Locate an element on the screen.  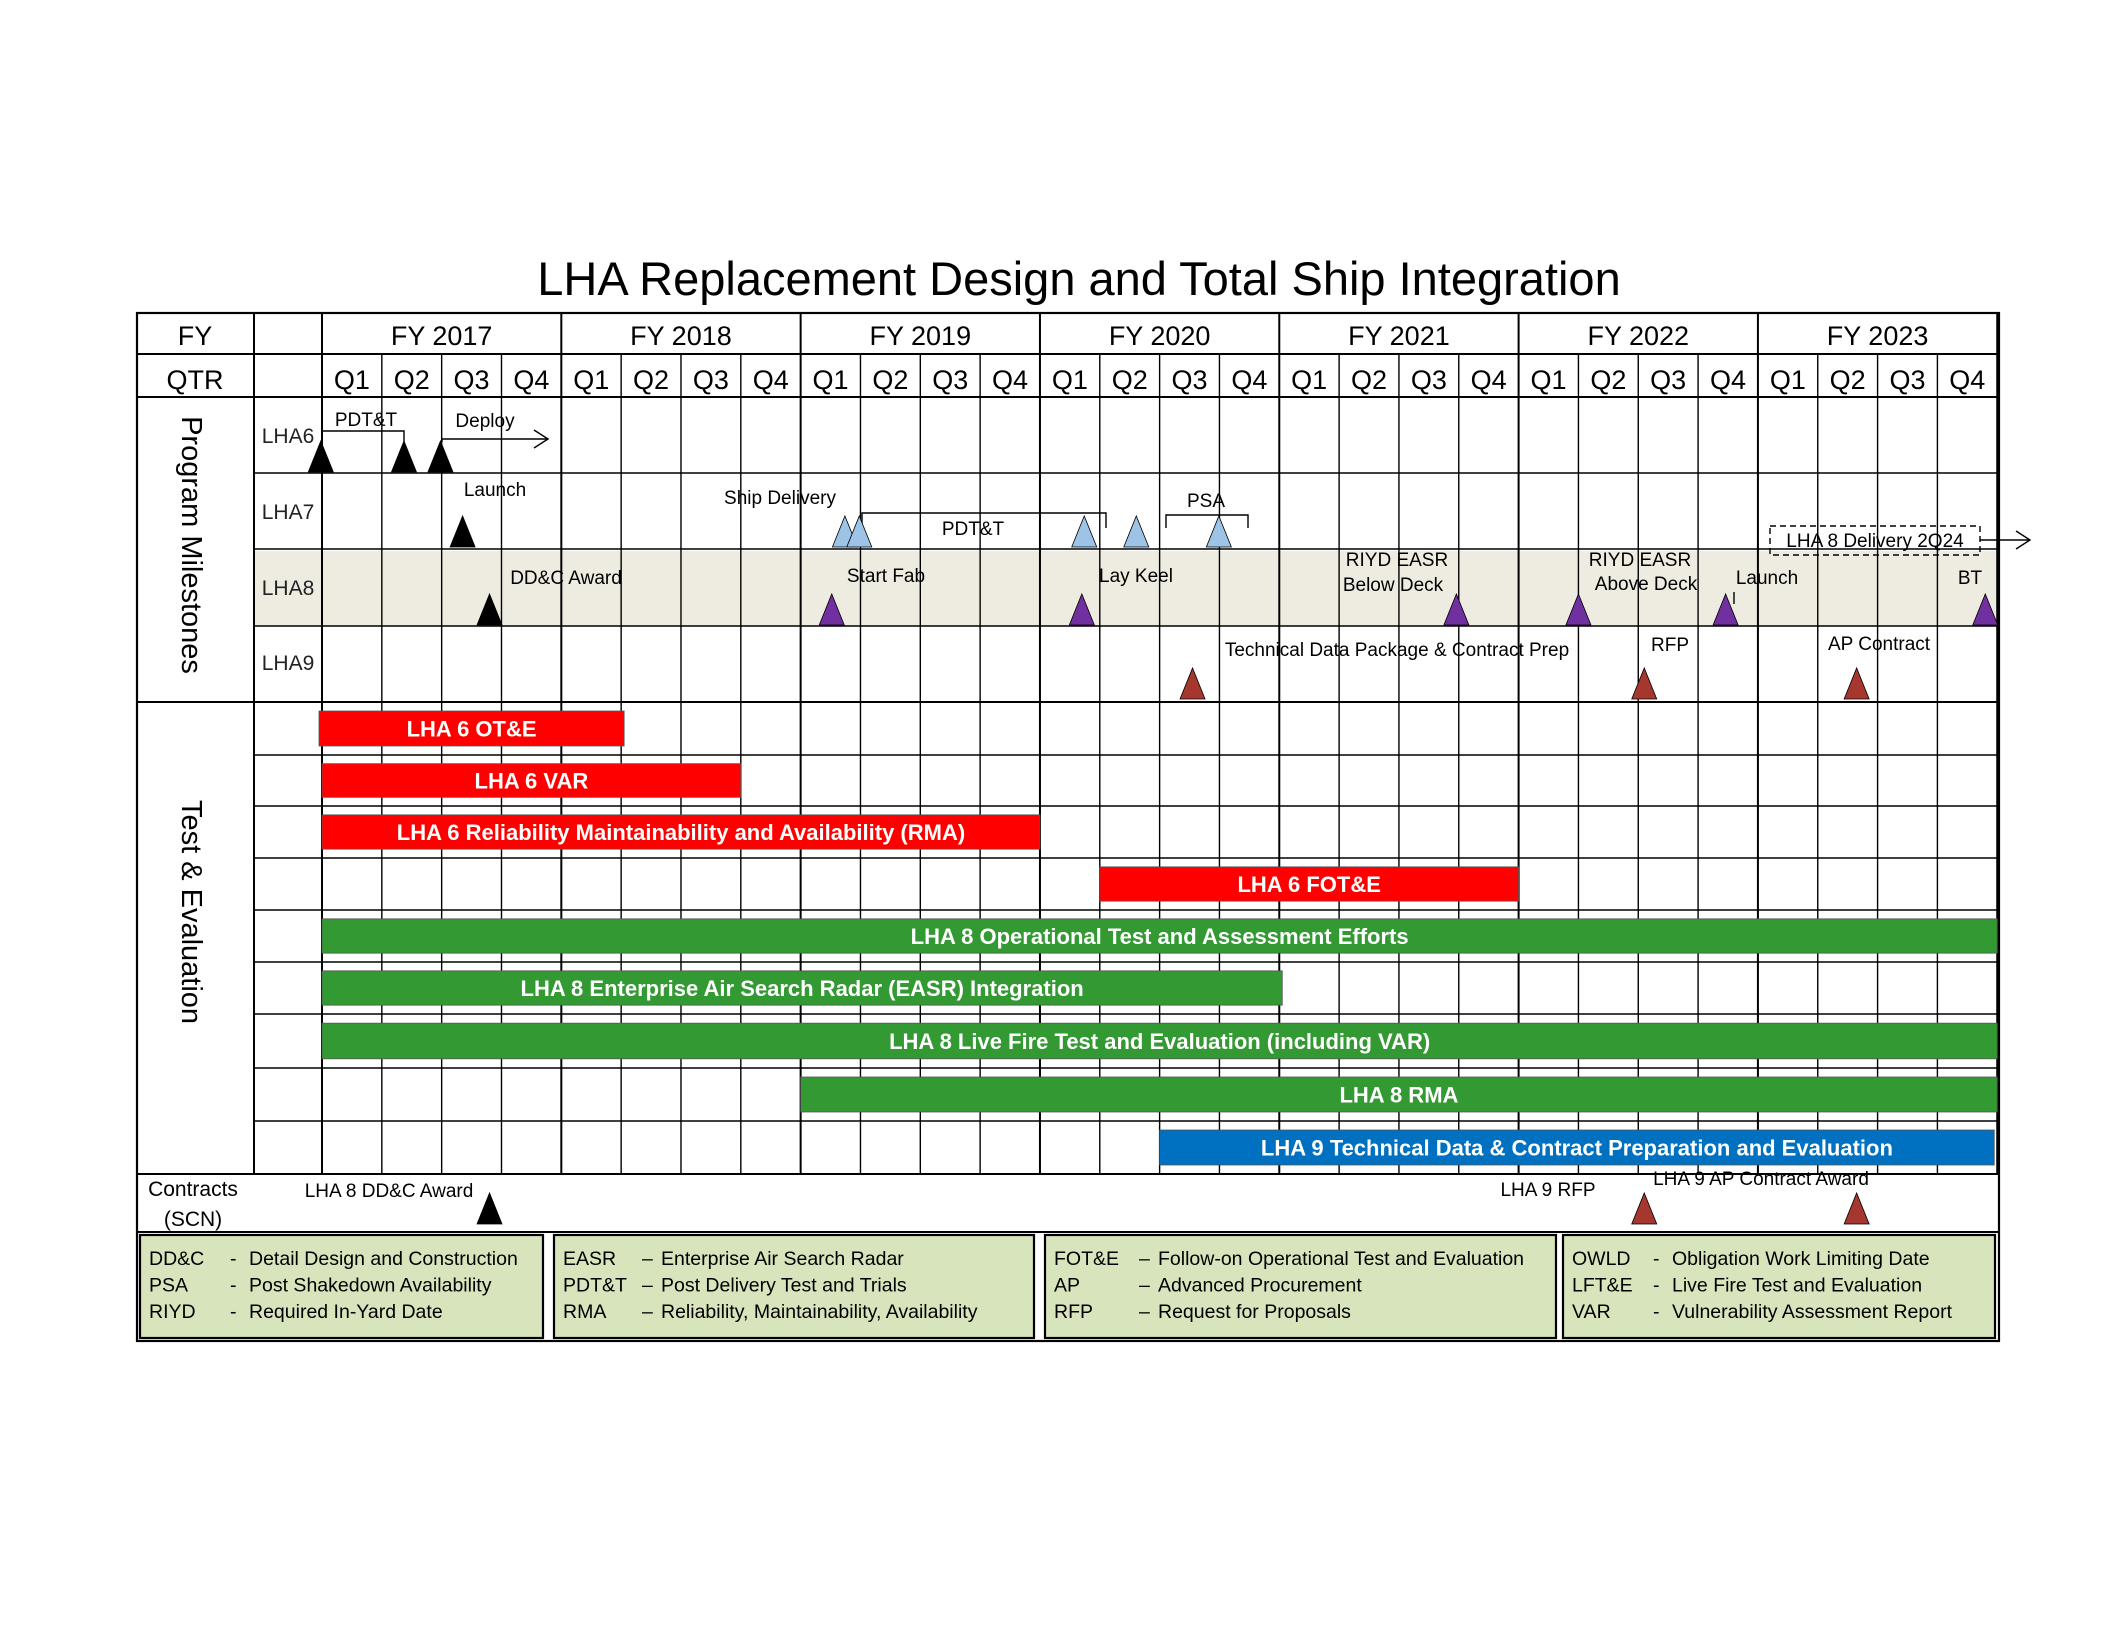
legend-definition: Detail Design and Construction is located at coordinates (383, 1259).